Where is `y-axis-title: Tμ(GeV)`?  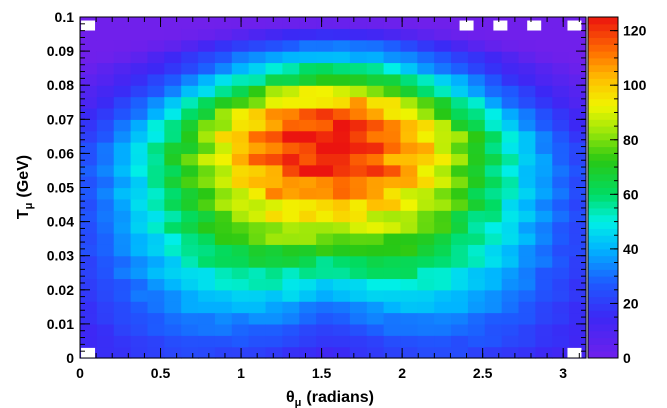
y-axis-title: Tμ(GeV) is located at coordinates (25, 187).